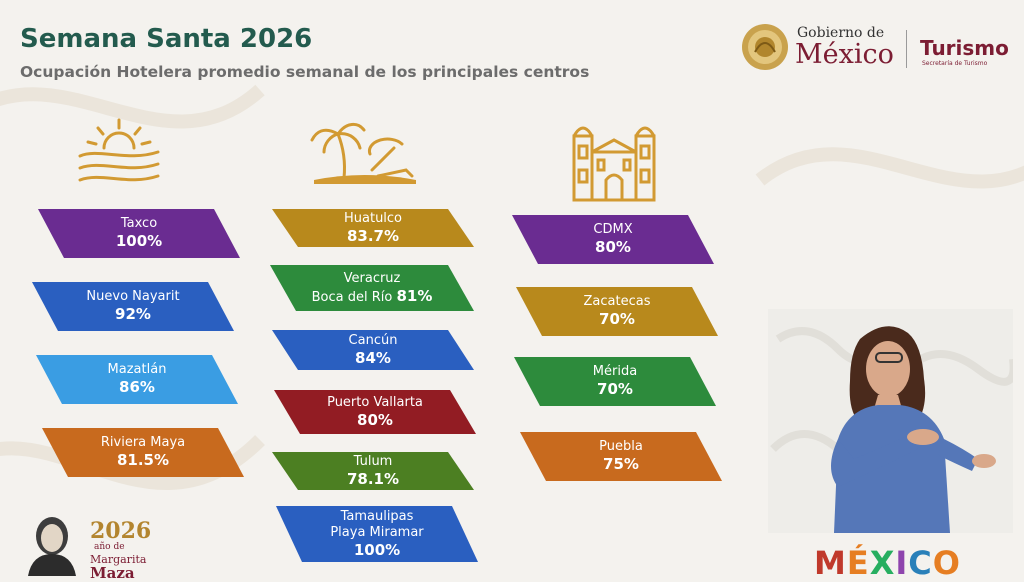 The height and width of the screenshot is (582, 1024). I want to click on occupancy-value: 81.5%, so click(143, 460).